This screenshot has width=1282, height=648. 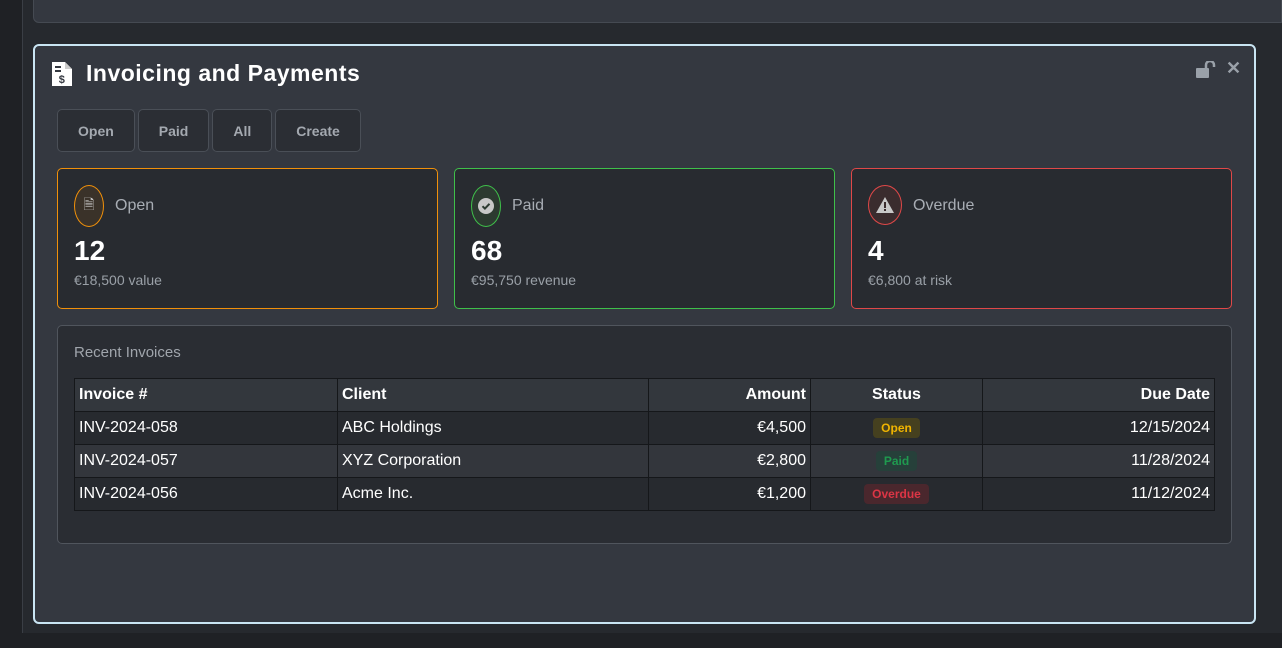 I want to click on panel-header: $ Invoicing and Payments, so click(x=206, y=73).